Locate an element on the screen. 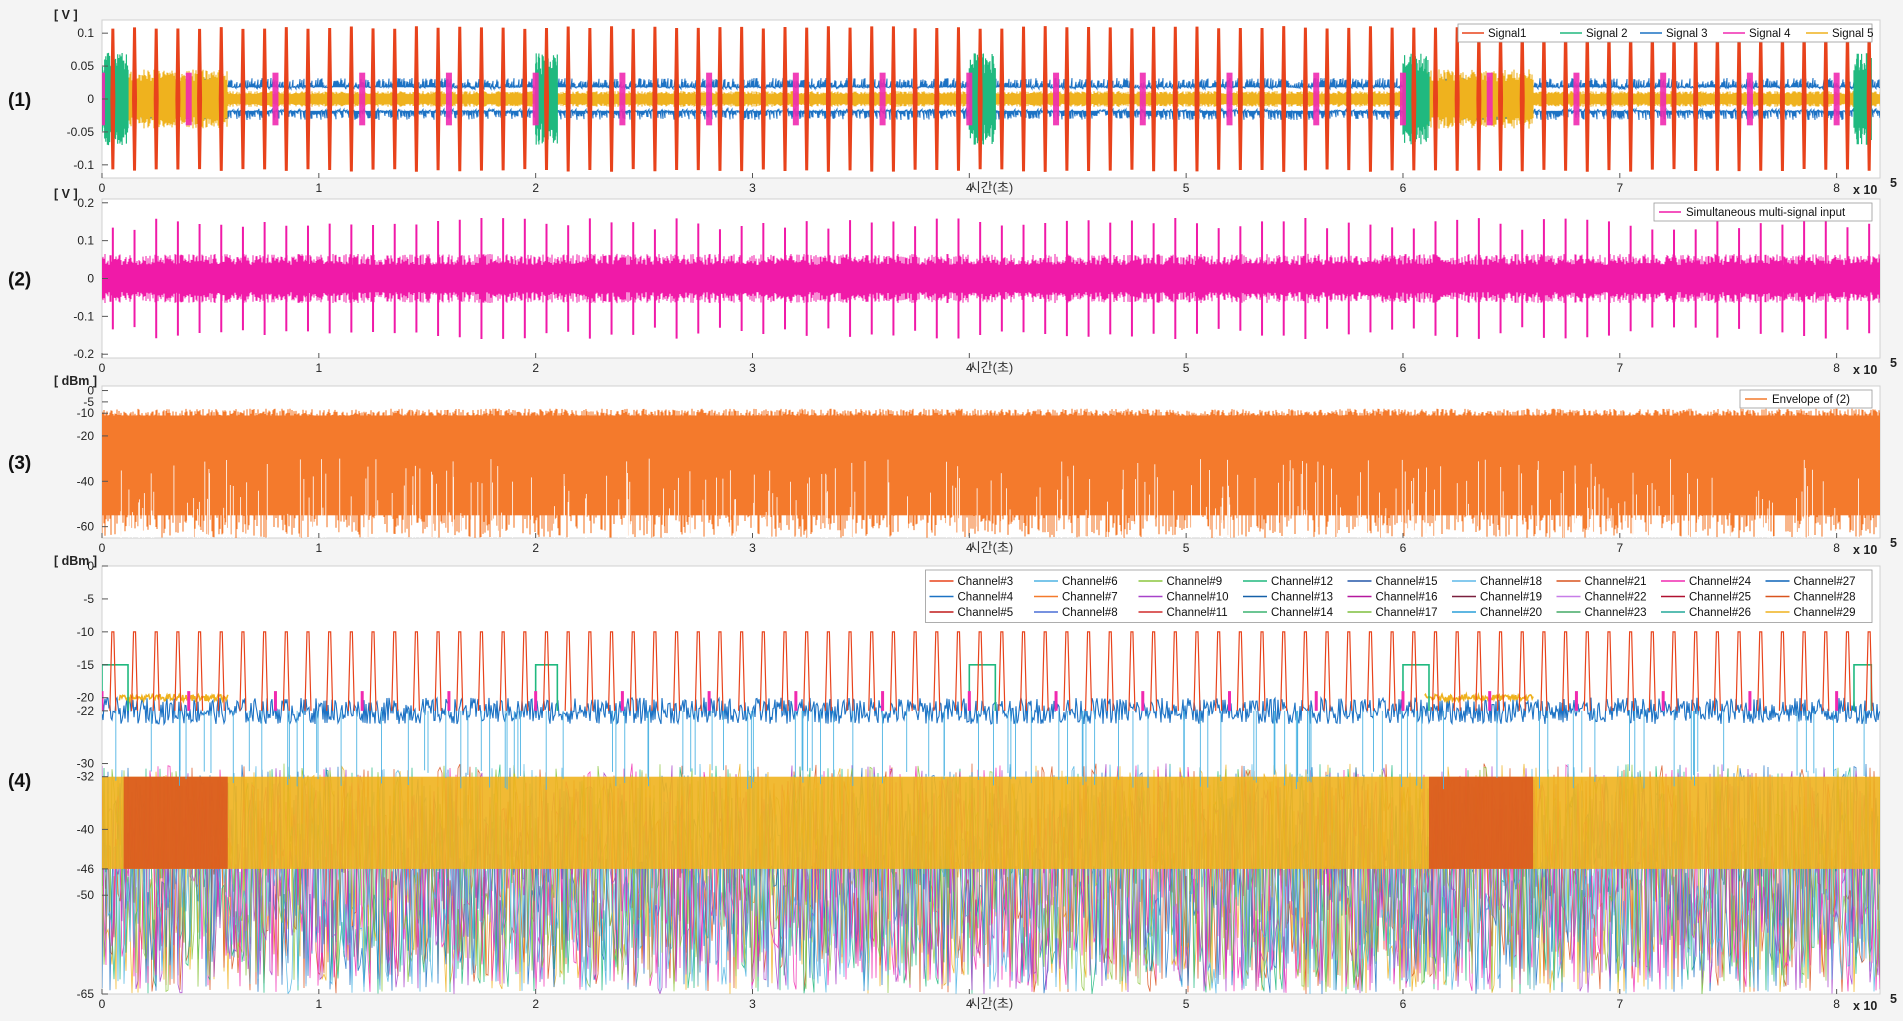 The image size is (1903, 1021). legend-entry: Channel#6 is located at coordinates (1090, 582).